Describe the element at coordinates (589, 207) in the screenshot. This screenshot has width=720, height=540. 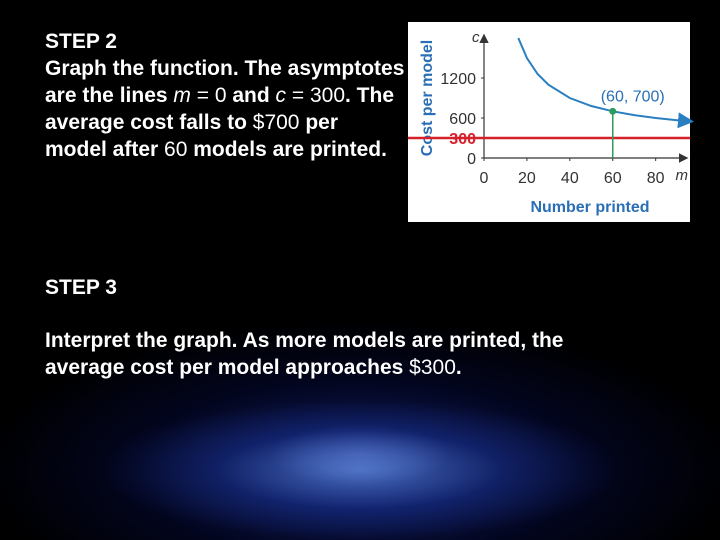
I see `x-axis-label: Number printed` at that location.